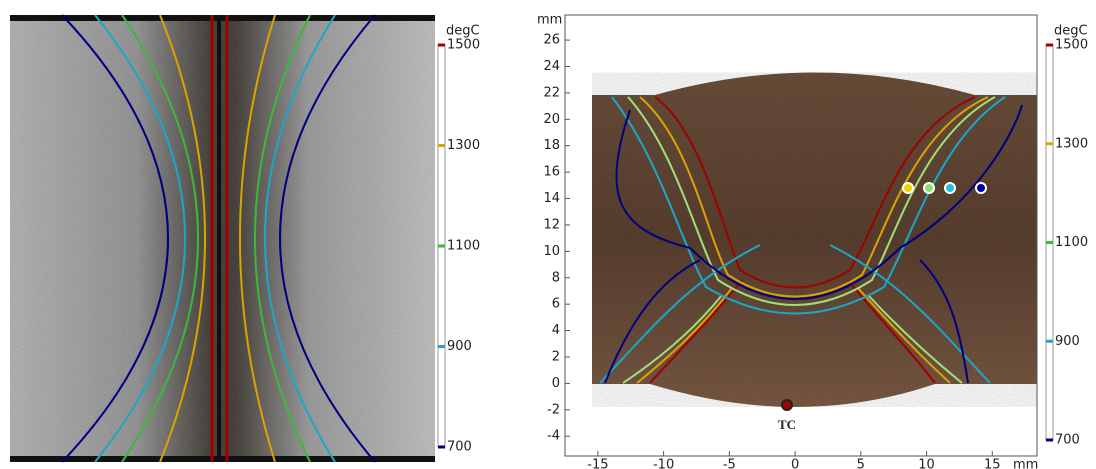 The width and height of the screenshot is (1096, 469). What do you see at coordinates (556, 304) in the screenshot?
I see `y-tick-label: 6` at bounding box center [556, 304].